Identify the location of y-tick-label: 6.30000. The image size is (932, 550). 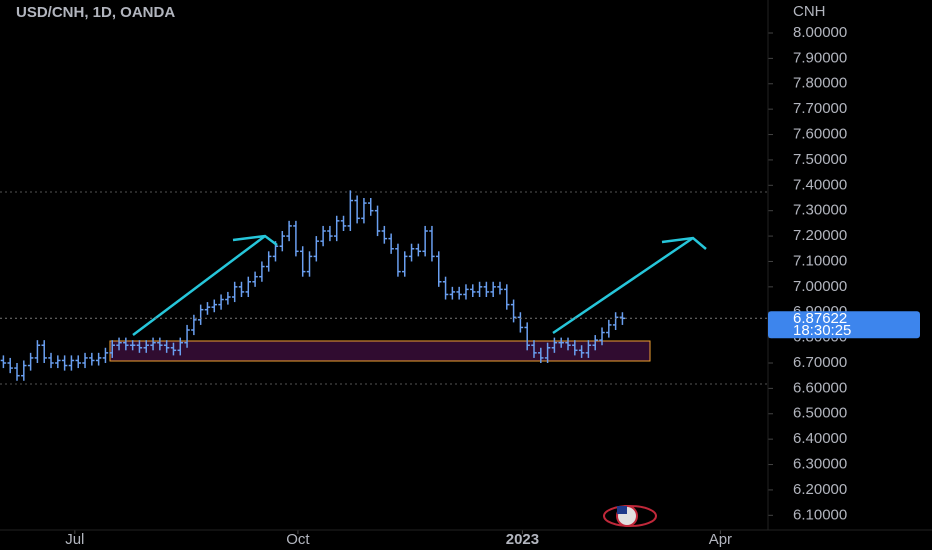
(820, 464).